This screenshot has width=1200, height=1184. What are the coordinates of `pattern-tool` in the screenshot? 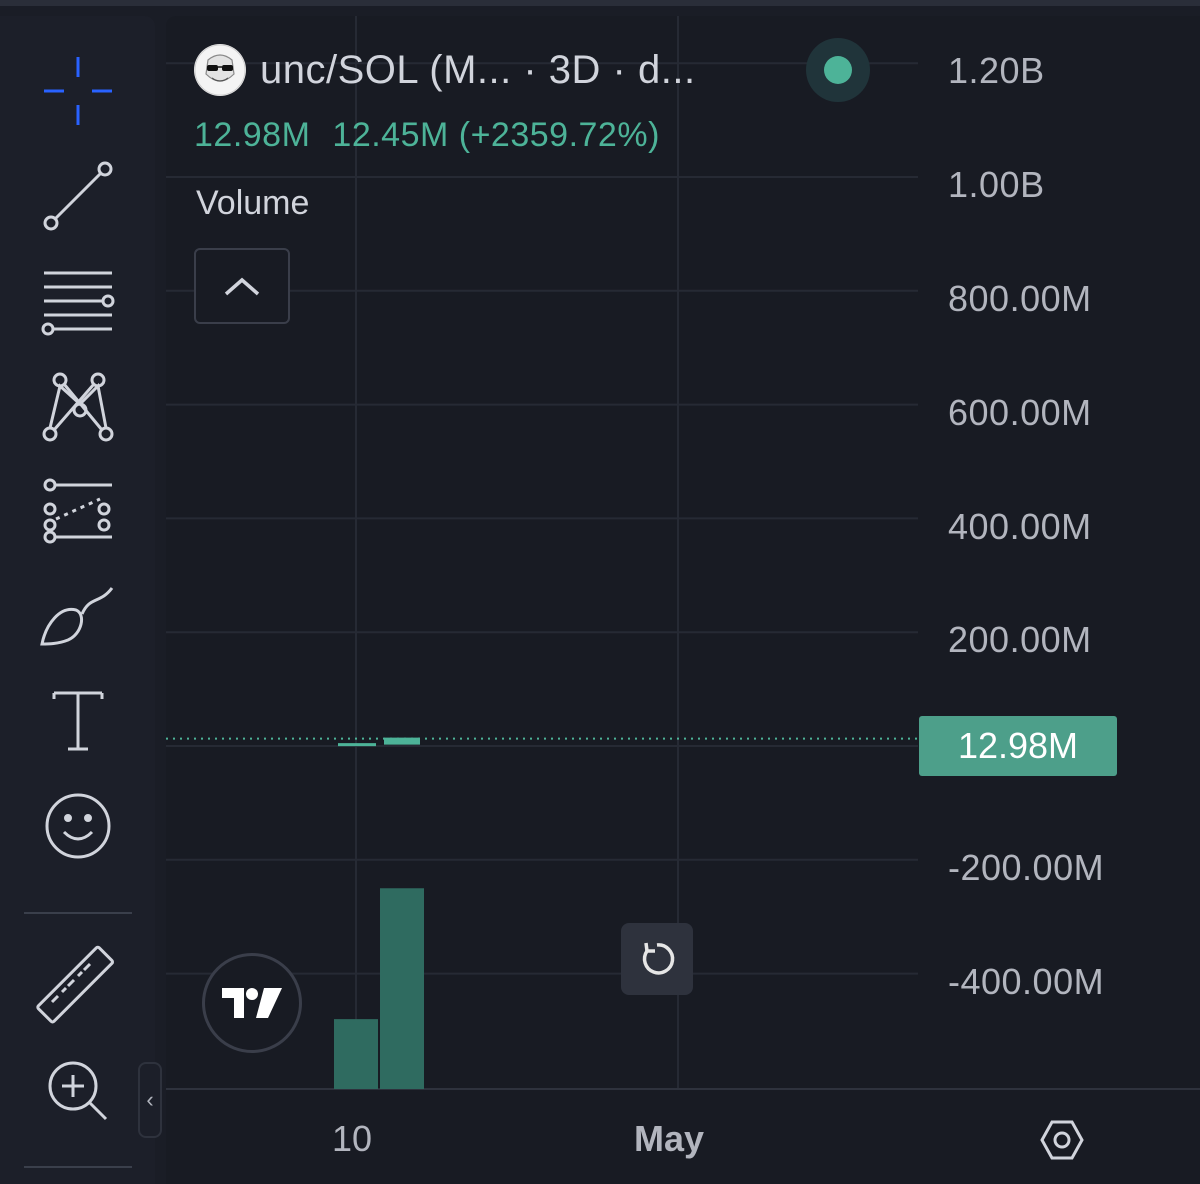 It's located at (78, 406).